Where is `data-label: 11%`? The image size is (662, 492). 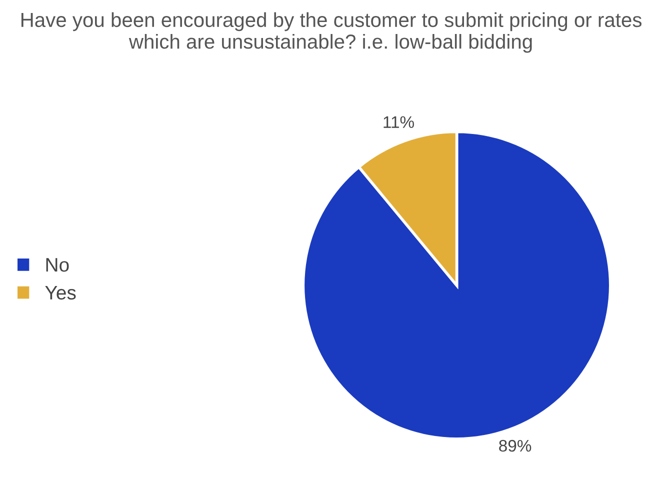
data-label: 11% is located at coordinates (399, 122).